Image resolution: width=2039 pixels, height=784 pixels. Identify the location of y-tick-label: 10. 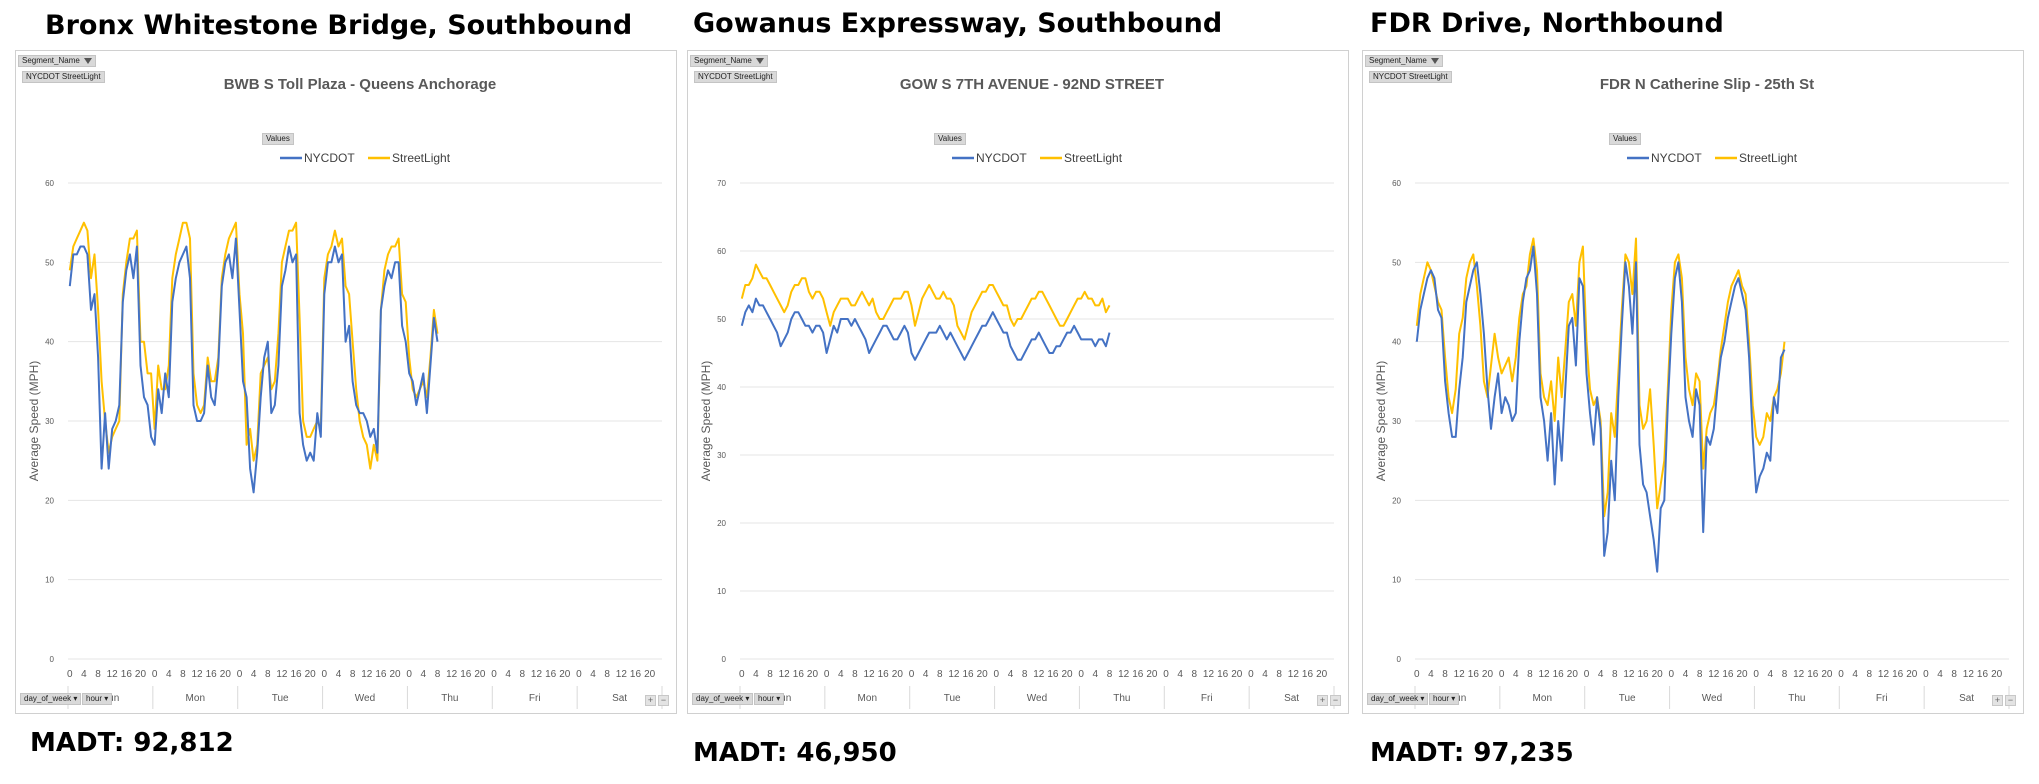
(721, 591).